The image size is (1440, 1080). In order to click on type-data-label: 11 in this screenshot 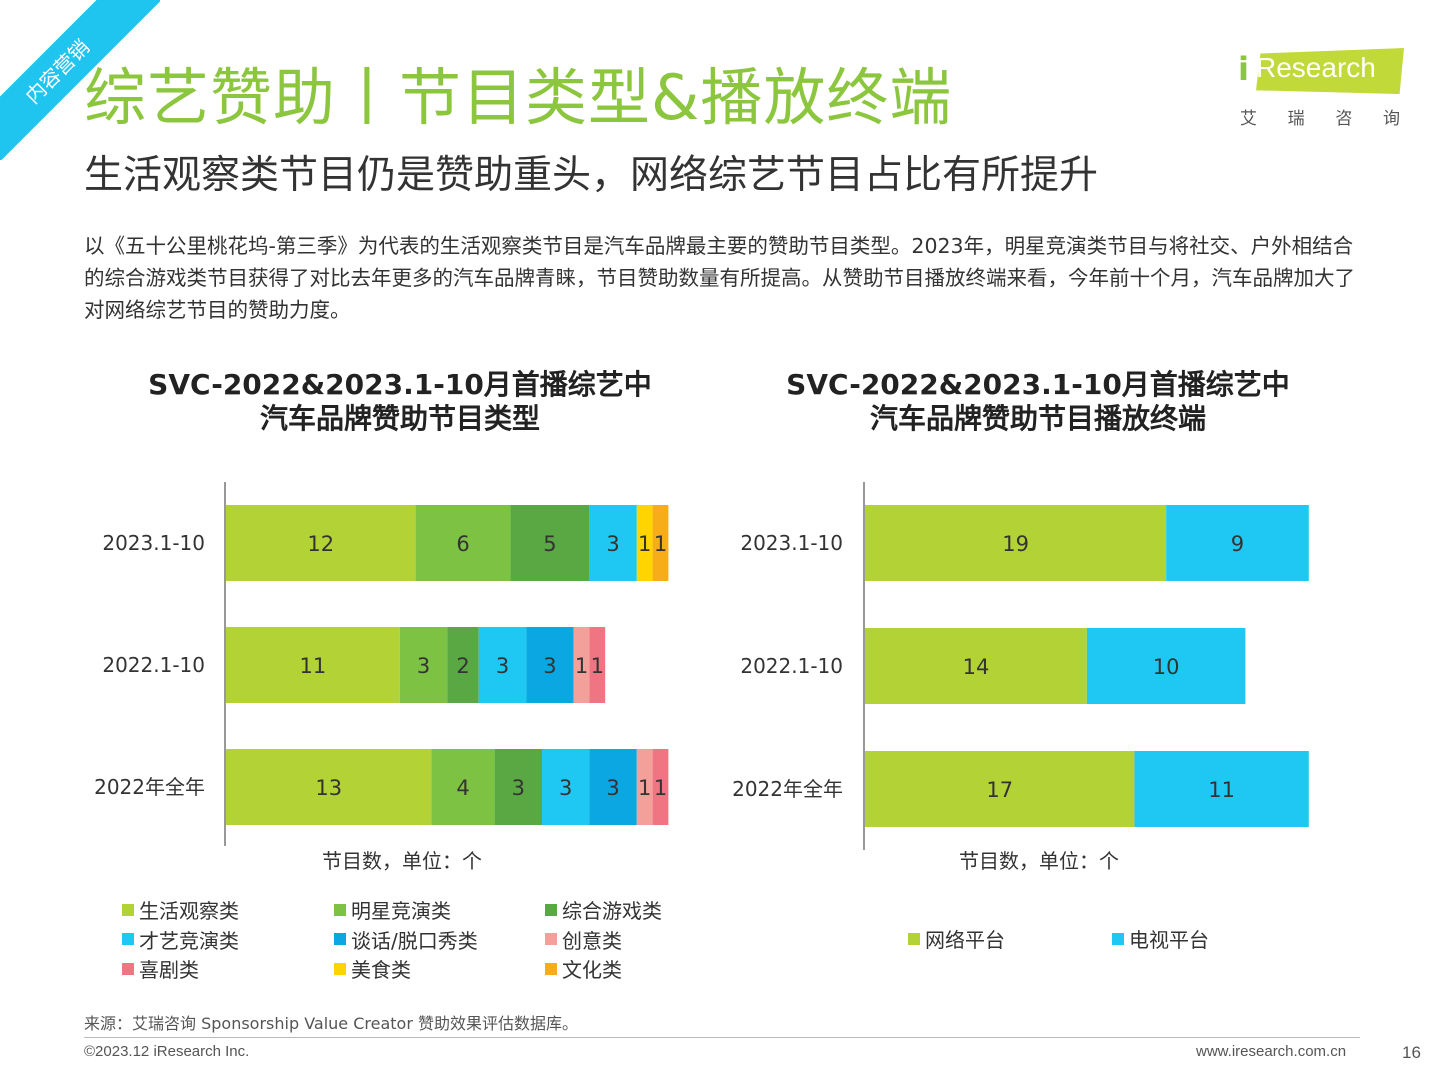, I will do `click(313, 666)`.